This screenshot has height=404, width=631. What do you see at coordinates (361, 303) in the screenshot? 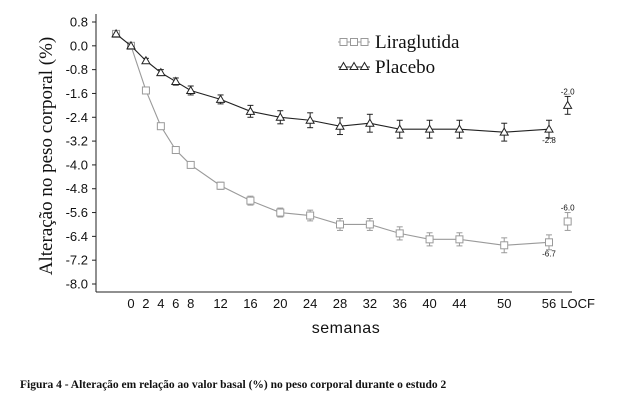
I see `x-ticks: 0 2 4 6 8 12 16 20 24 28 32 36 40 44 50 56 LOCF` at bounding box center [361, 303].